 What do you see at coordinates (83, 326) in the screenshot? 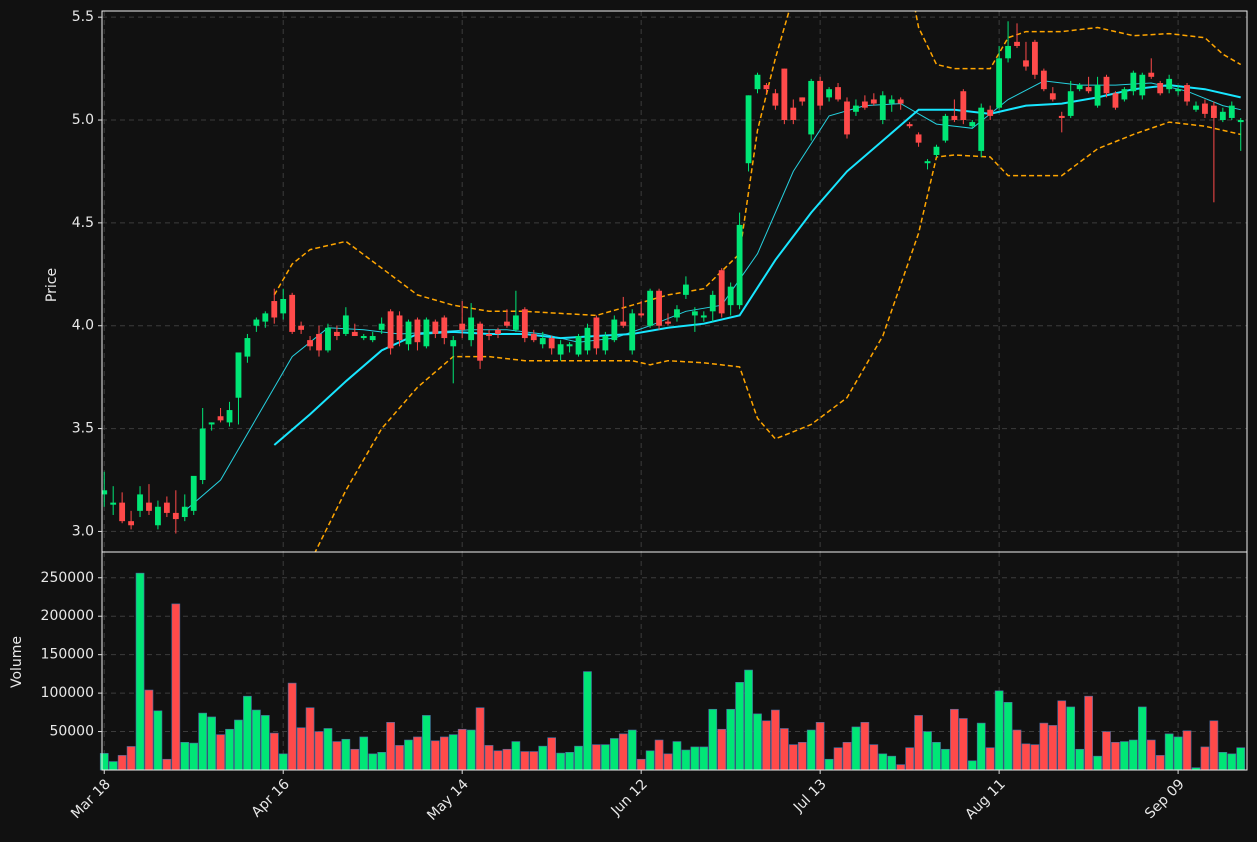
I see `y-tick-label: 4.0` at bounding box center [83, 326].